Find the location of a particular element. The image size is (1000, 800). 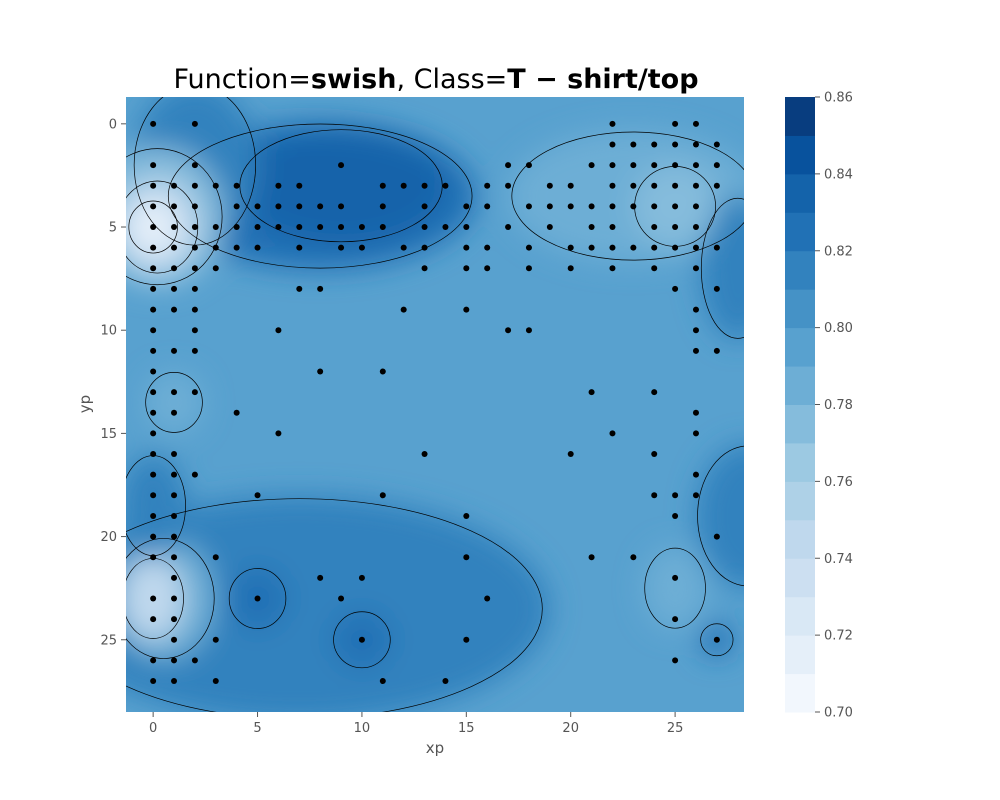

colorbar-tick-label: 0.78 is located at coordinates (838, 405).